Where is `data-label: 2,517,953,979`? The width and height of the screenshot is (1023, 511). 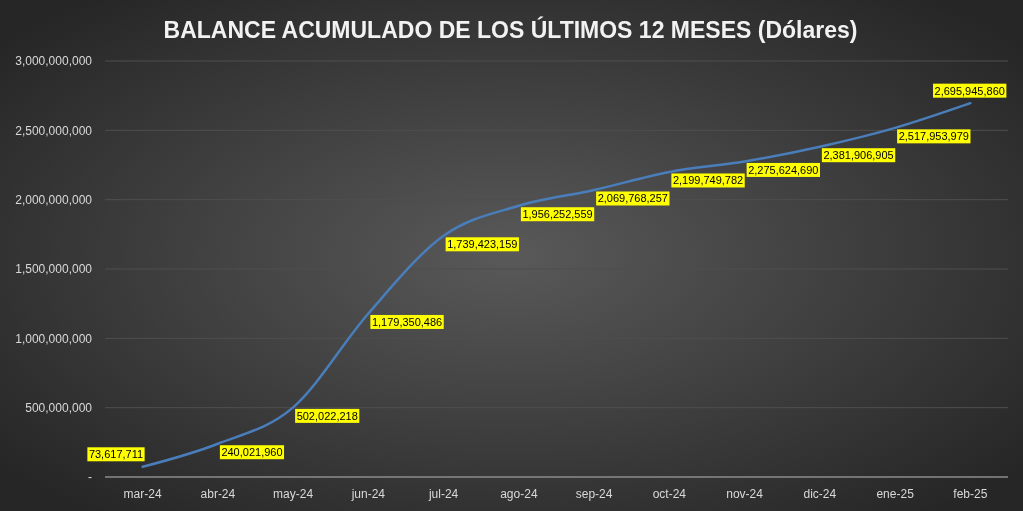
data-label: 2,517,953,979 is located at coordinates (933, 136).